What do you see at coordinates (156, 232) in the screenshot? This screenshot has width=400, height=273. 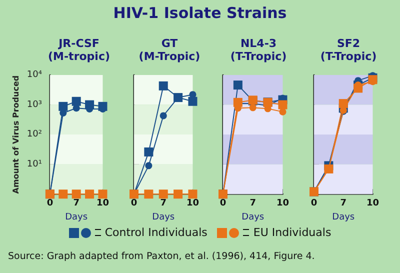 I see `text: Control Individuals` at bounding box center [156, 232].